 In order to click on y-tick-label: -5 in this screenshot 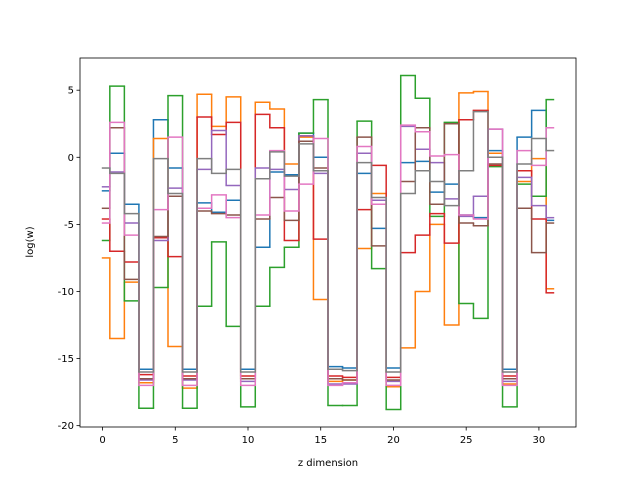, I will do `click(69, 225)`.